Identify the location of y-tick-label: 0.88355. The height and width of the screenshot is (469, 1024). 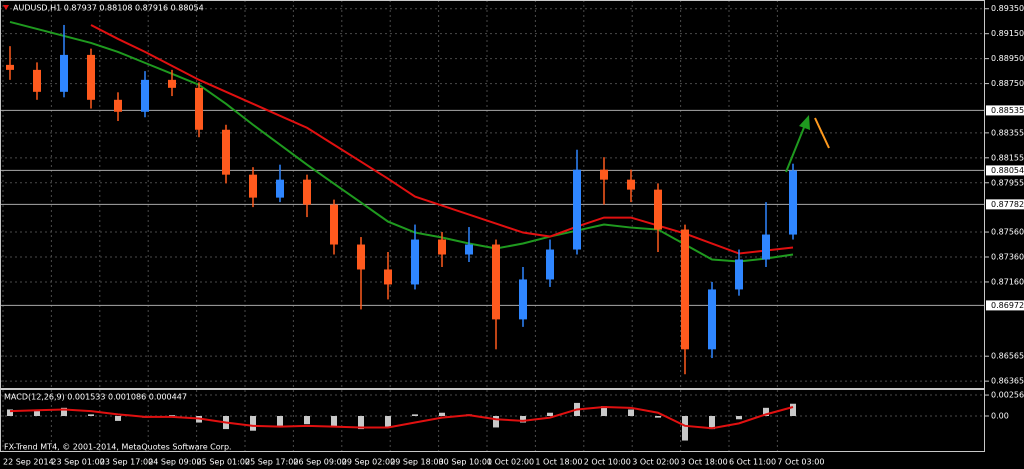
(1007, 132).